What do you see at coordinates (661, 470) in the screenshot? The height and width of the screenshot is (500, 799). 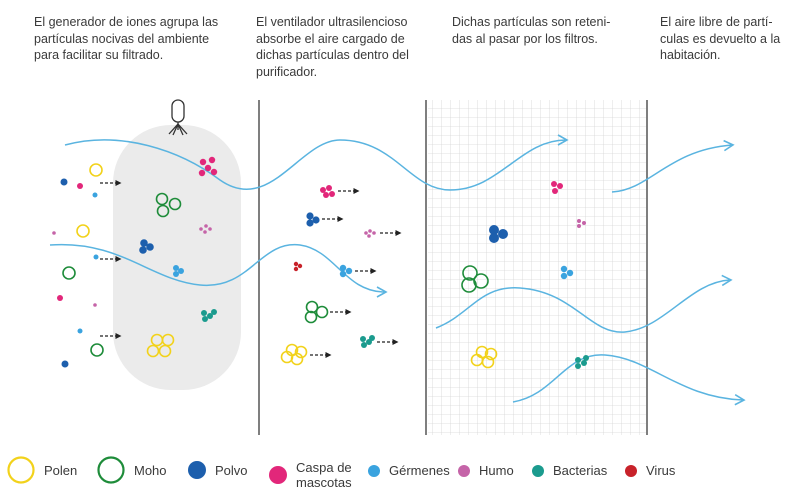 I see `legend-label: Virus` at bounding box center [661, 470].